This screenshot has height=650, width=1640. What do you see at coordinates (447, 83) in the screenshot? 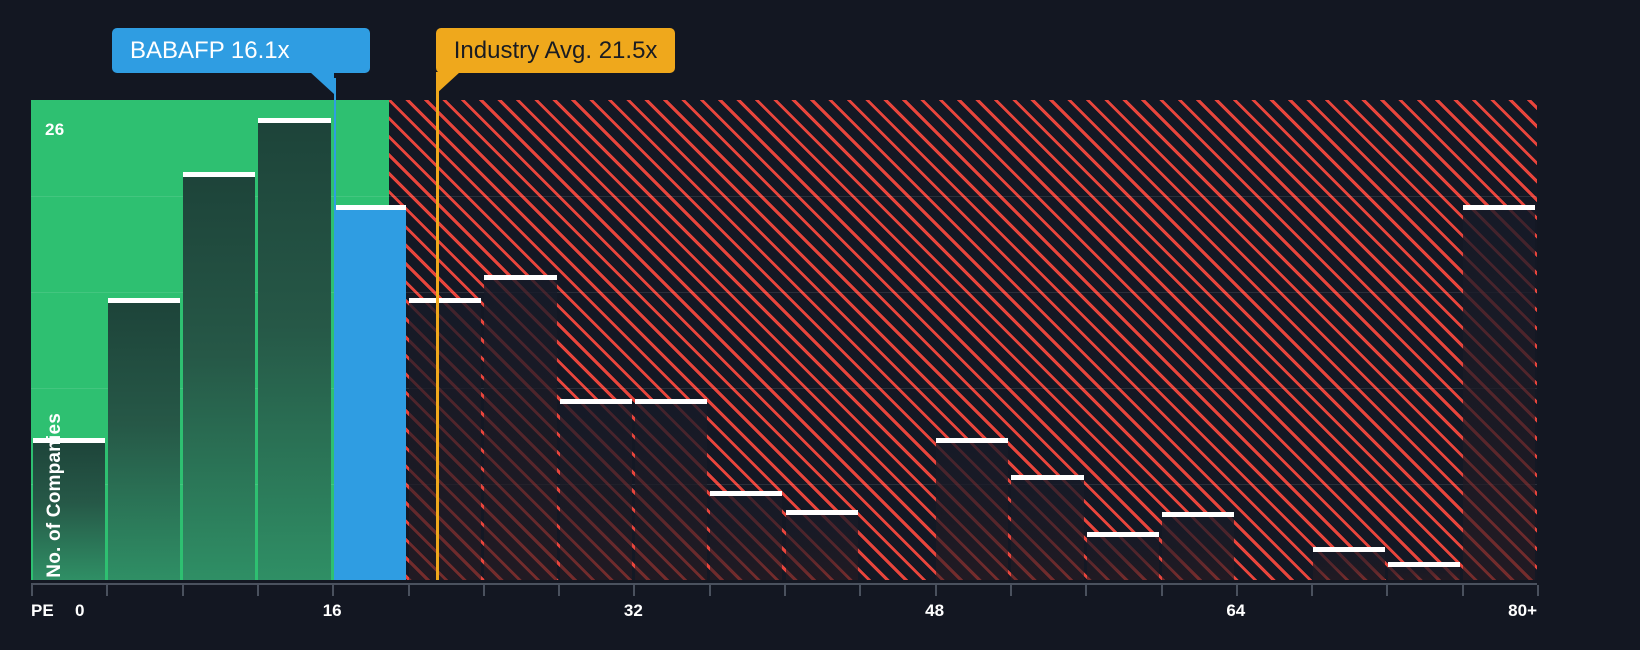
I see `industry-callout-tail` at bounding box center [447, 83].